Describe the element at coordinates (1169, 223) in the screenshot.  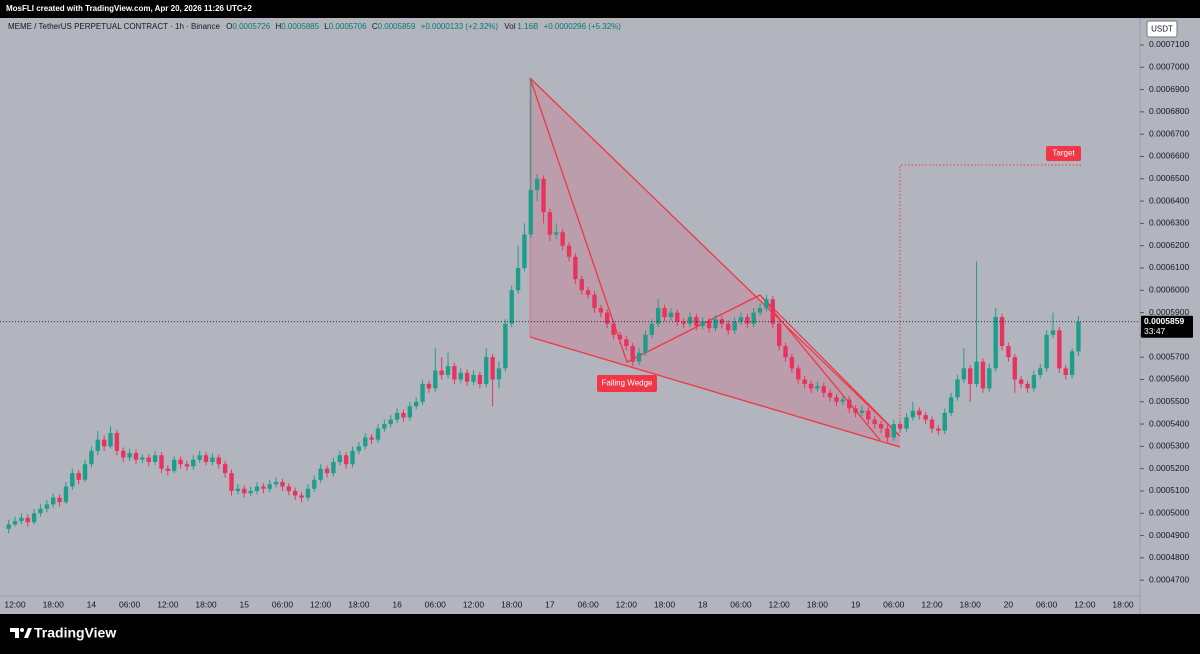
I see `y-tick-label: 0.0006300` at that location.